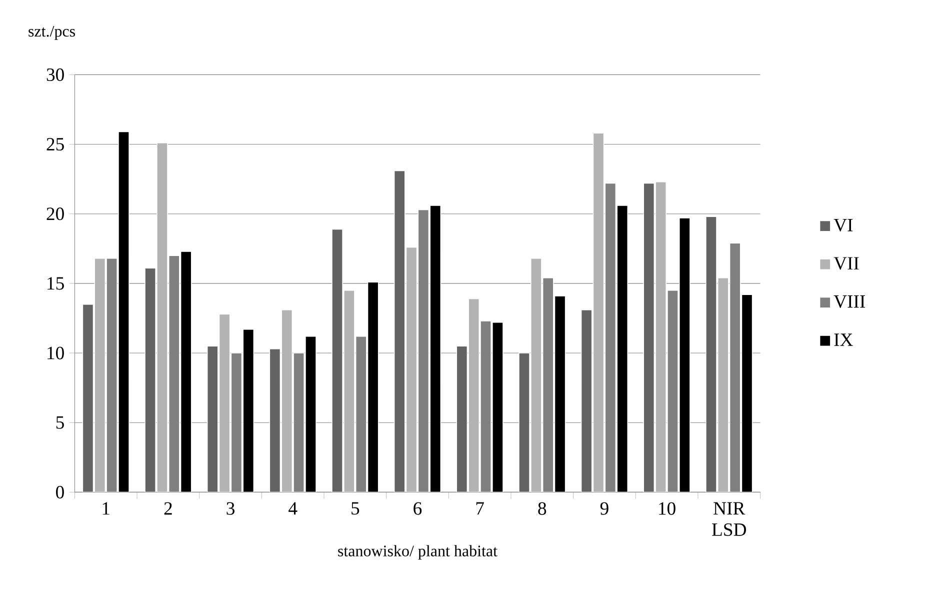  Describe the element at coordinates (604, 508) in the screenshot. I see `x-tick-label: 9` at that location.